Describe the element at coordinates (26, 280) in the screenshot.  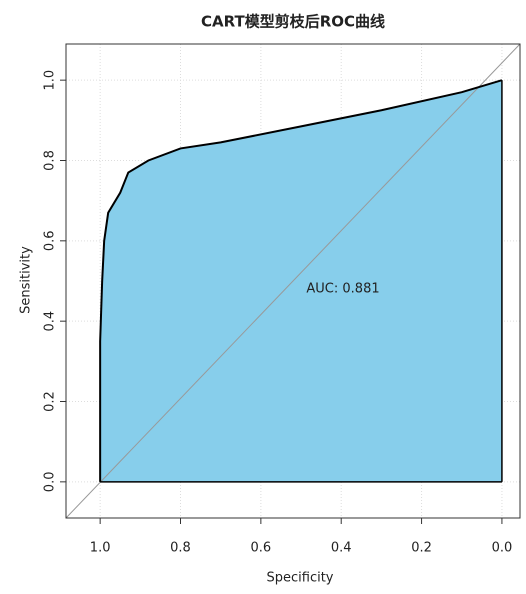
I see `y-axis-label: Sensitivity` at that location.